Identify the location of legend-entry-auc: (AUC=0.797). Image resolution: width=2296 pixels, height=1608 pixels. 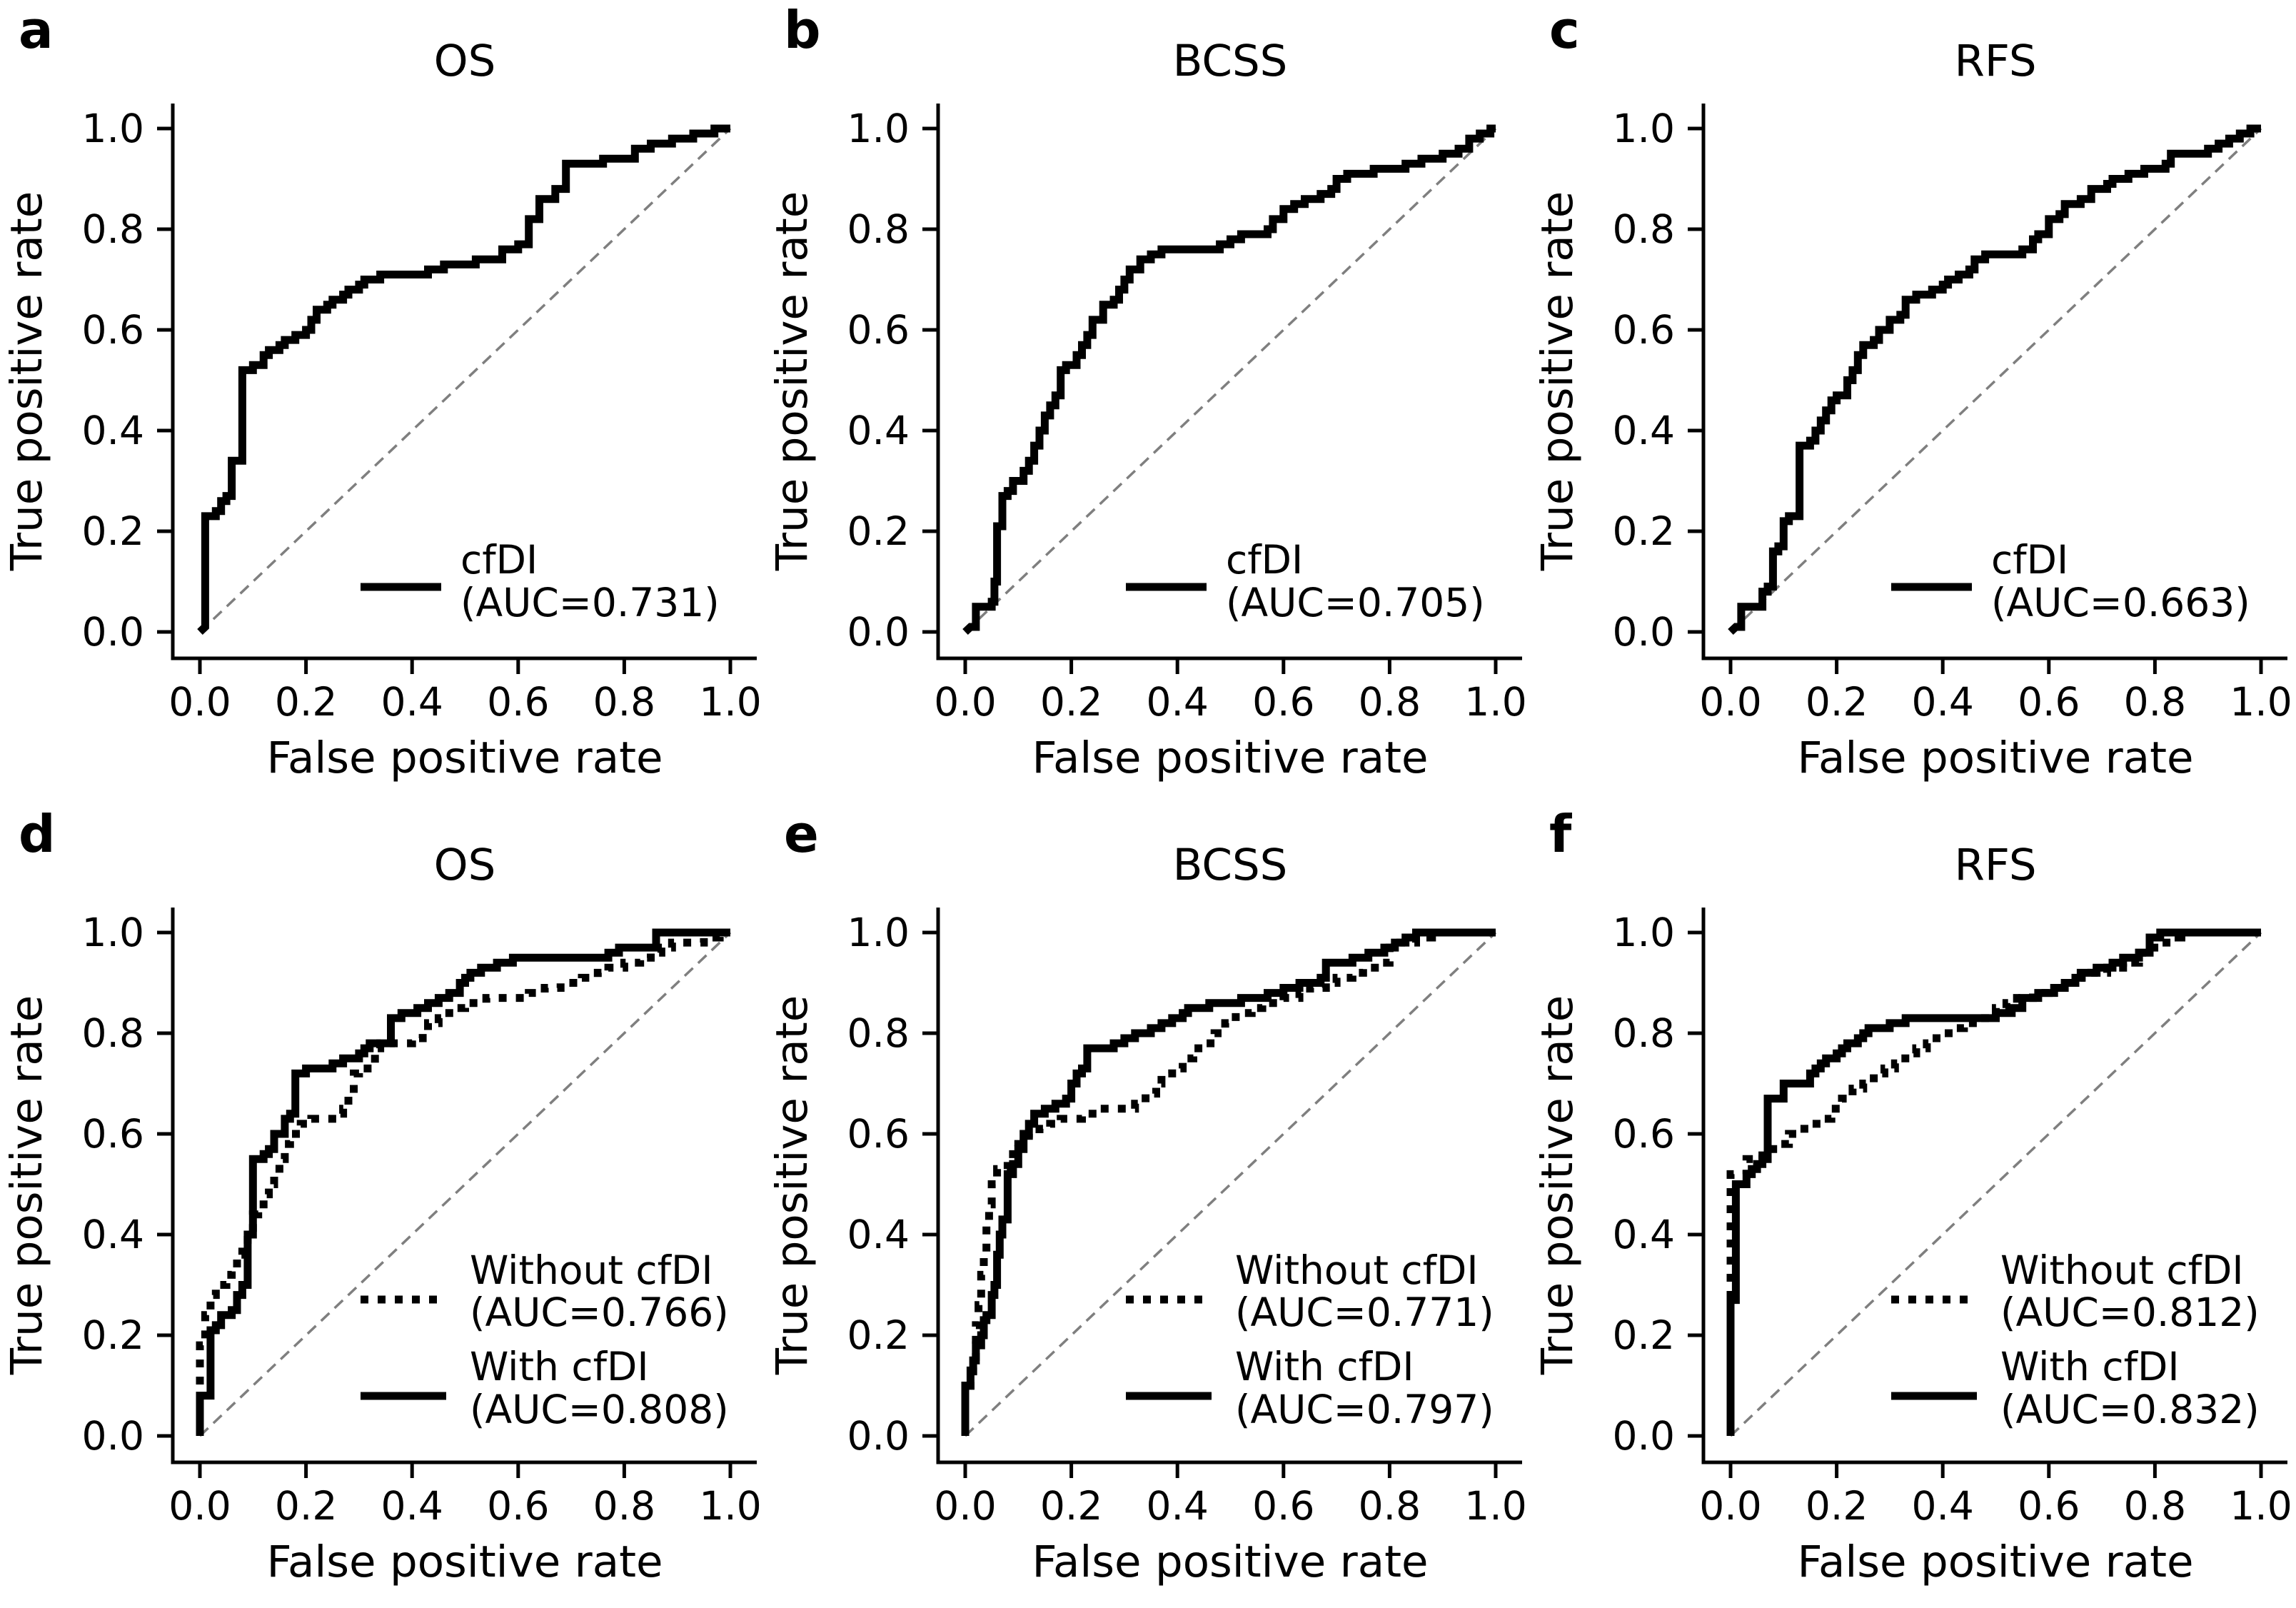
(1364, 1409).